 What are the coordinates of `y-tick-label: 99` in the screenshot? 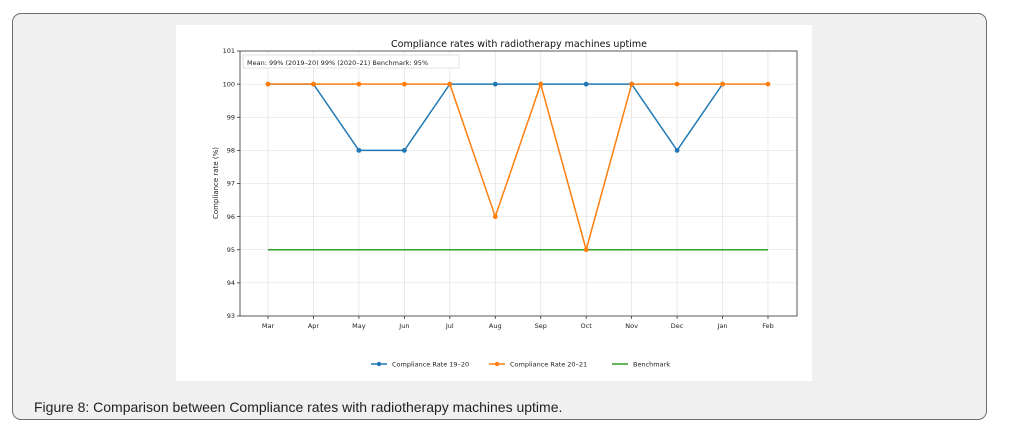 It's located at (231, 117).